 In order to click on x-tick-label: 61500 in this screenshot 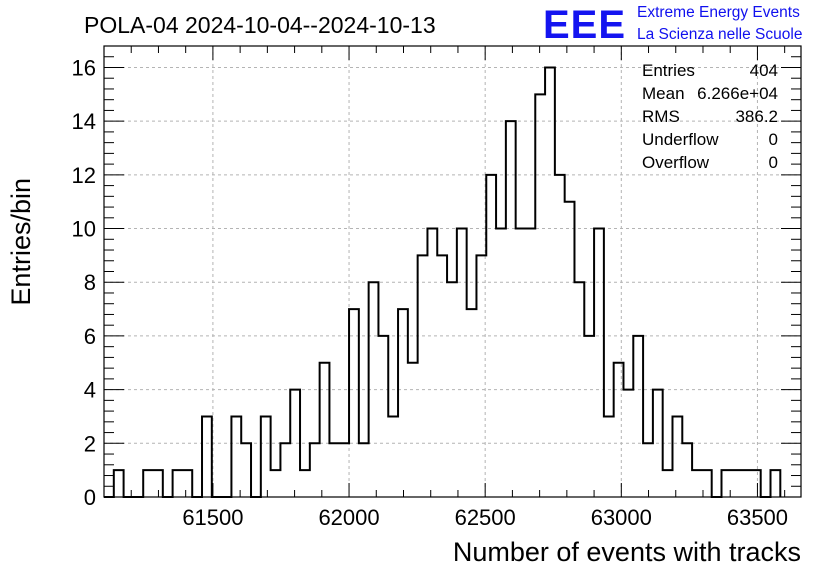, I will do `click(212, 517)`.